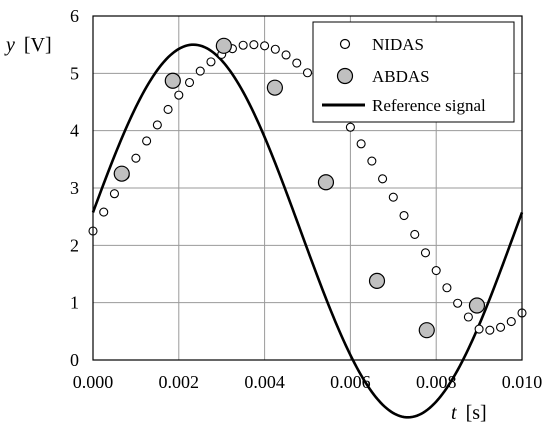 The width and height of the screenshot is (550, 431). I want to click on x-tick-label: 0.004, so click(264, 382).